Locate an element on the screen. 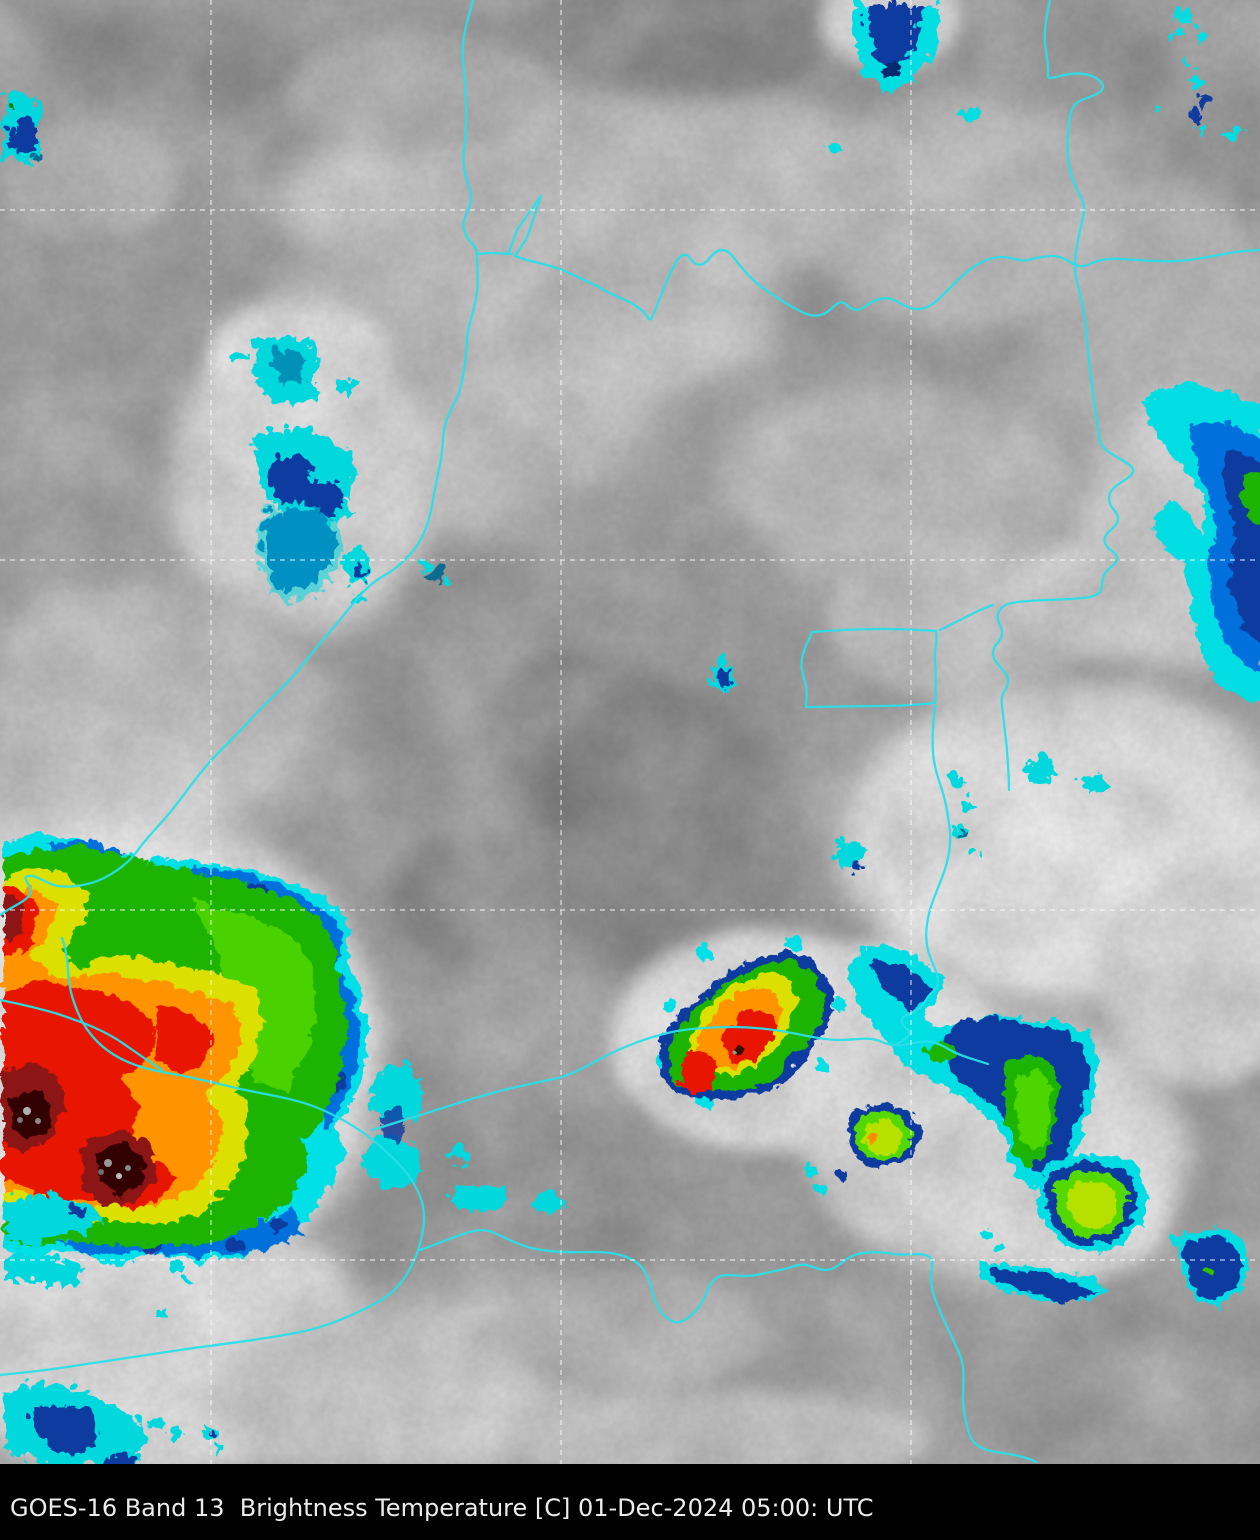 This screenshot has width=1260, height=1540. boundary-rect-south is located at coordinates (923, 875).